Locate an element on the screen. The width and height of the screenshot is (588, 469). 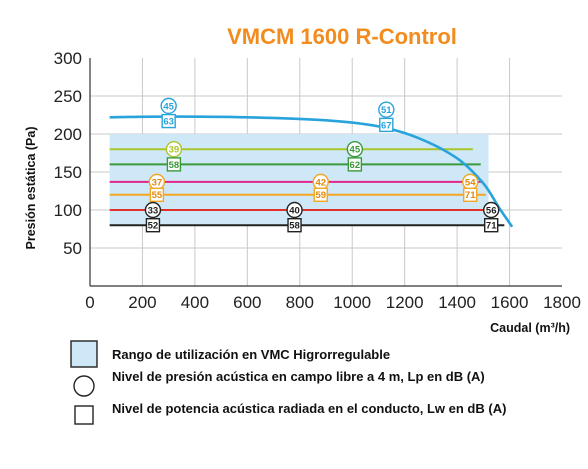
marker-label-19: 71 is located at coordinates (491, 226).